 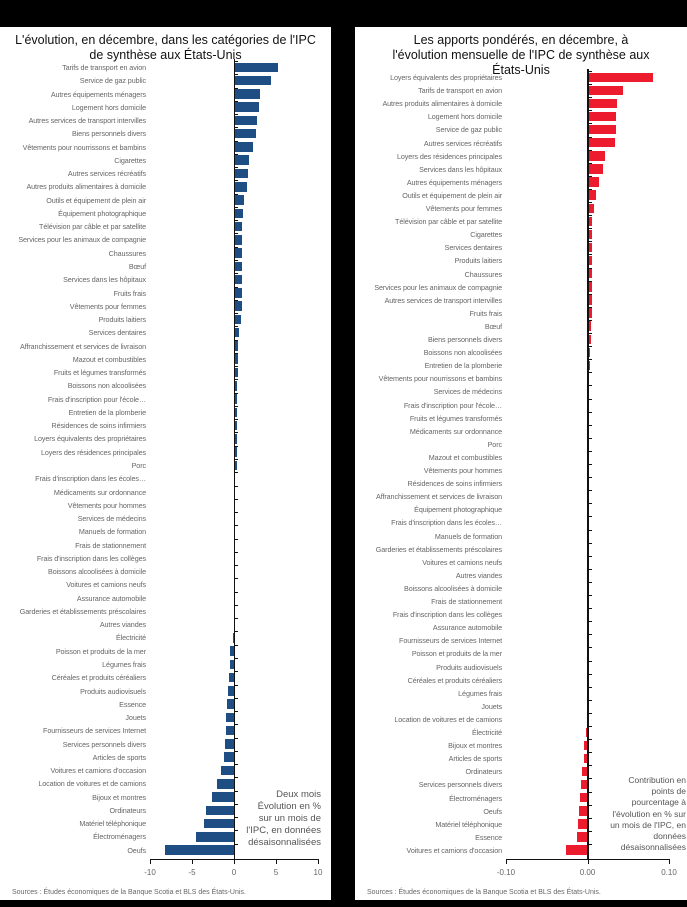 What do you see at coordinates (284, 842) in the screenshot?
I see `axis-note-line: désaisonnalisées` at bounding box center [284, 842].